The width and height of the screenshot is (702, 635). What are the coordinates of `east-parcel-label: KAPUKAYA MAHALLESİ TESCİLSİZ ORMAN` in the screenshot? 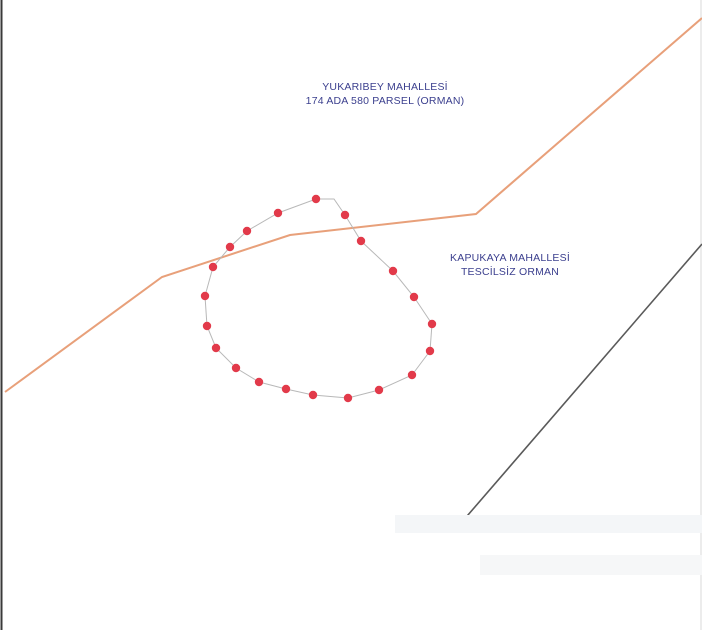 It's located at (510, 265).